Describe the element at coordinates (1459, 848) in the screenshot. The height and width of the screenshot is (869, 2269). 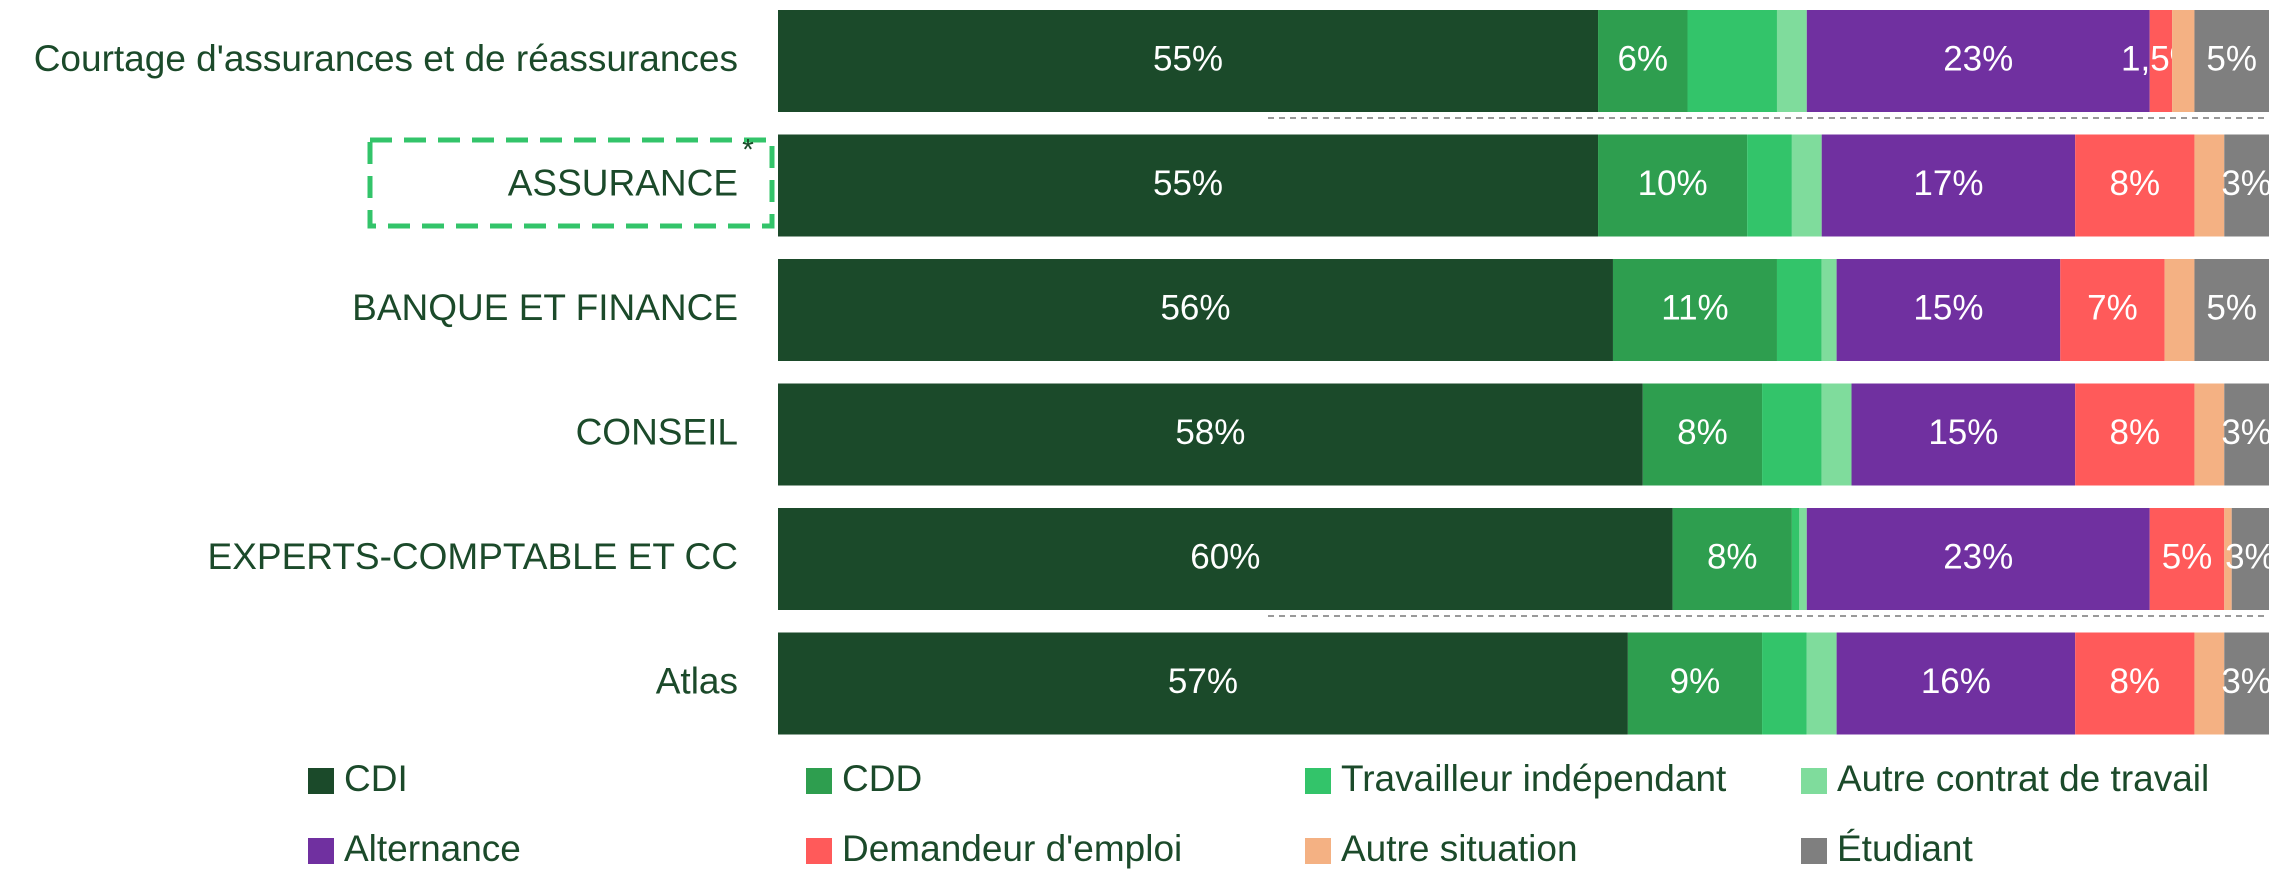
I see `legend-label: Autre situation` at that location.